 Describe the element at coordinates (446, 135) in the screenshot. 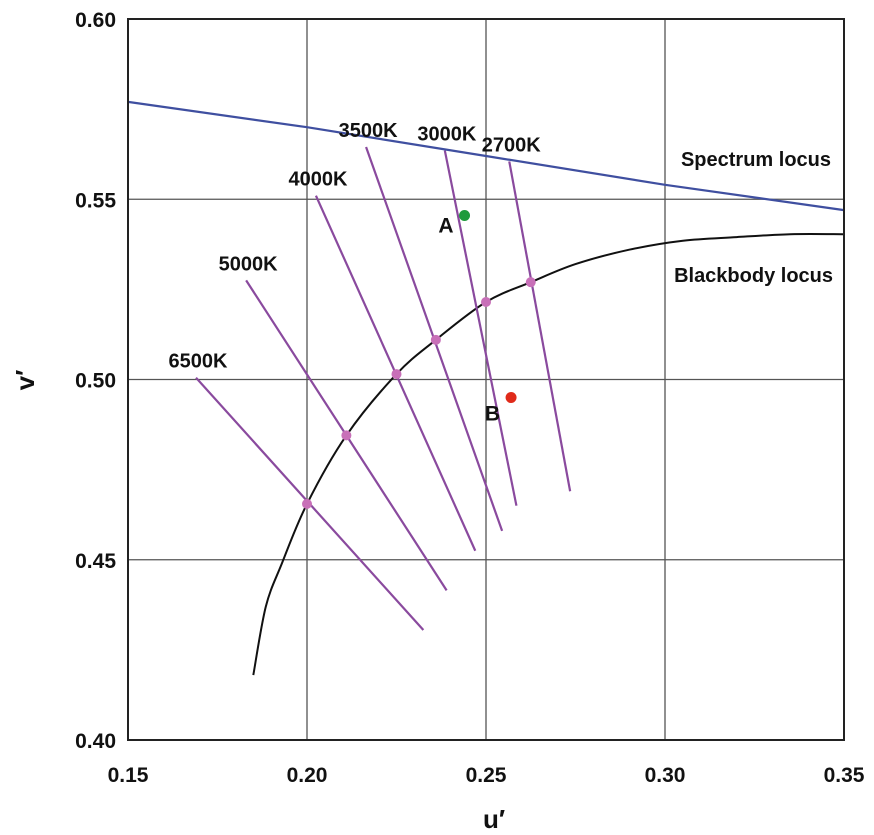

I see `isotemp-3000k-label: 3000K` at that location.